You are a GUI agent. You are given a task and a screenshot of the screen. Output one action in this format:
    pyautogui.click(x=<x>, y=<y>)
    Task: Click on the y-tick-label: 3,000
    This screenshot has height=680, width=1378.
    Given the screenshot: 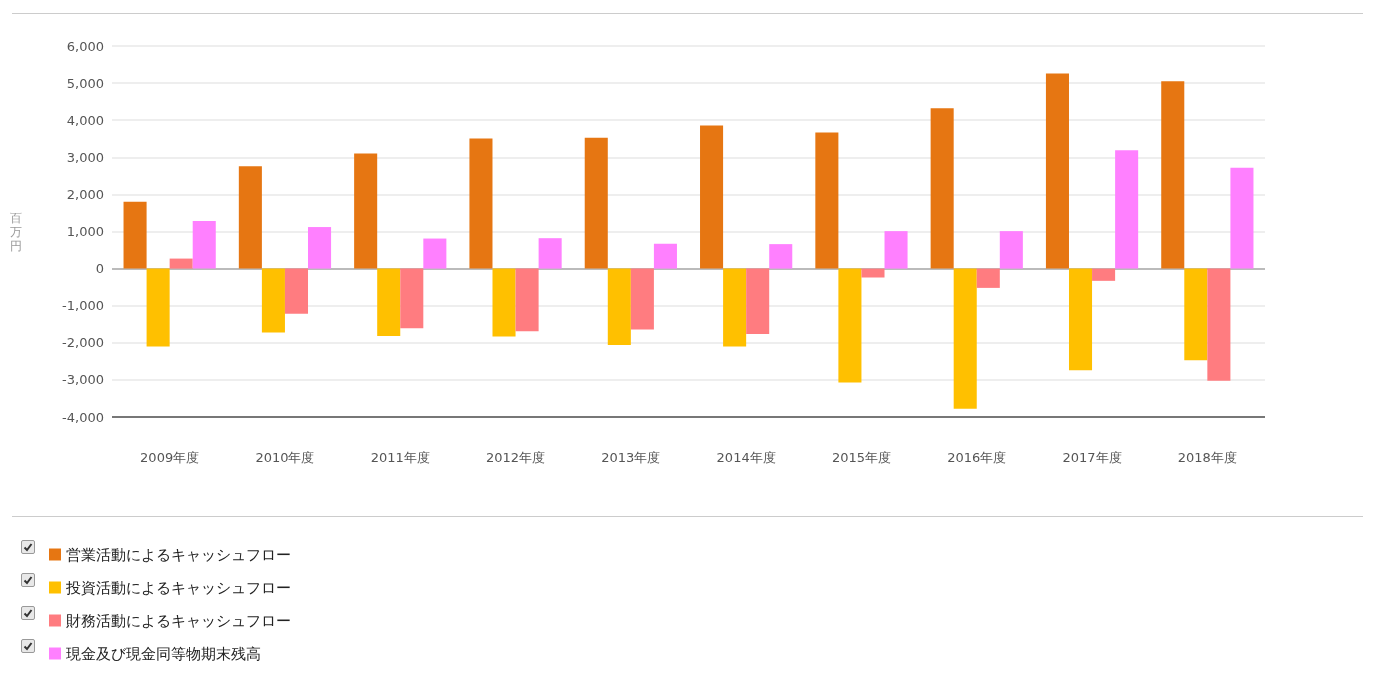 What is the action you would take?
    pyautogui.click(x=85, y=157)
    